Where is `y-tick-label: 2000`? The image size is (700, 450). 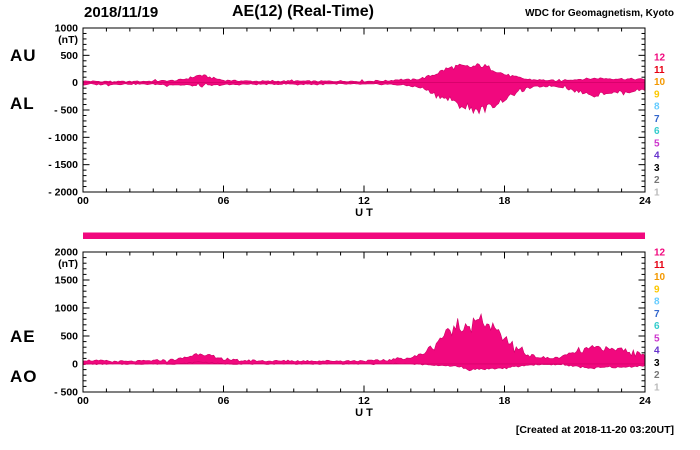 y-tick-label: 2000 is located at coordinates (67, 253).